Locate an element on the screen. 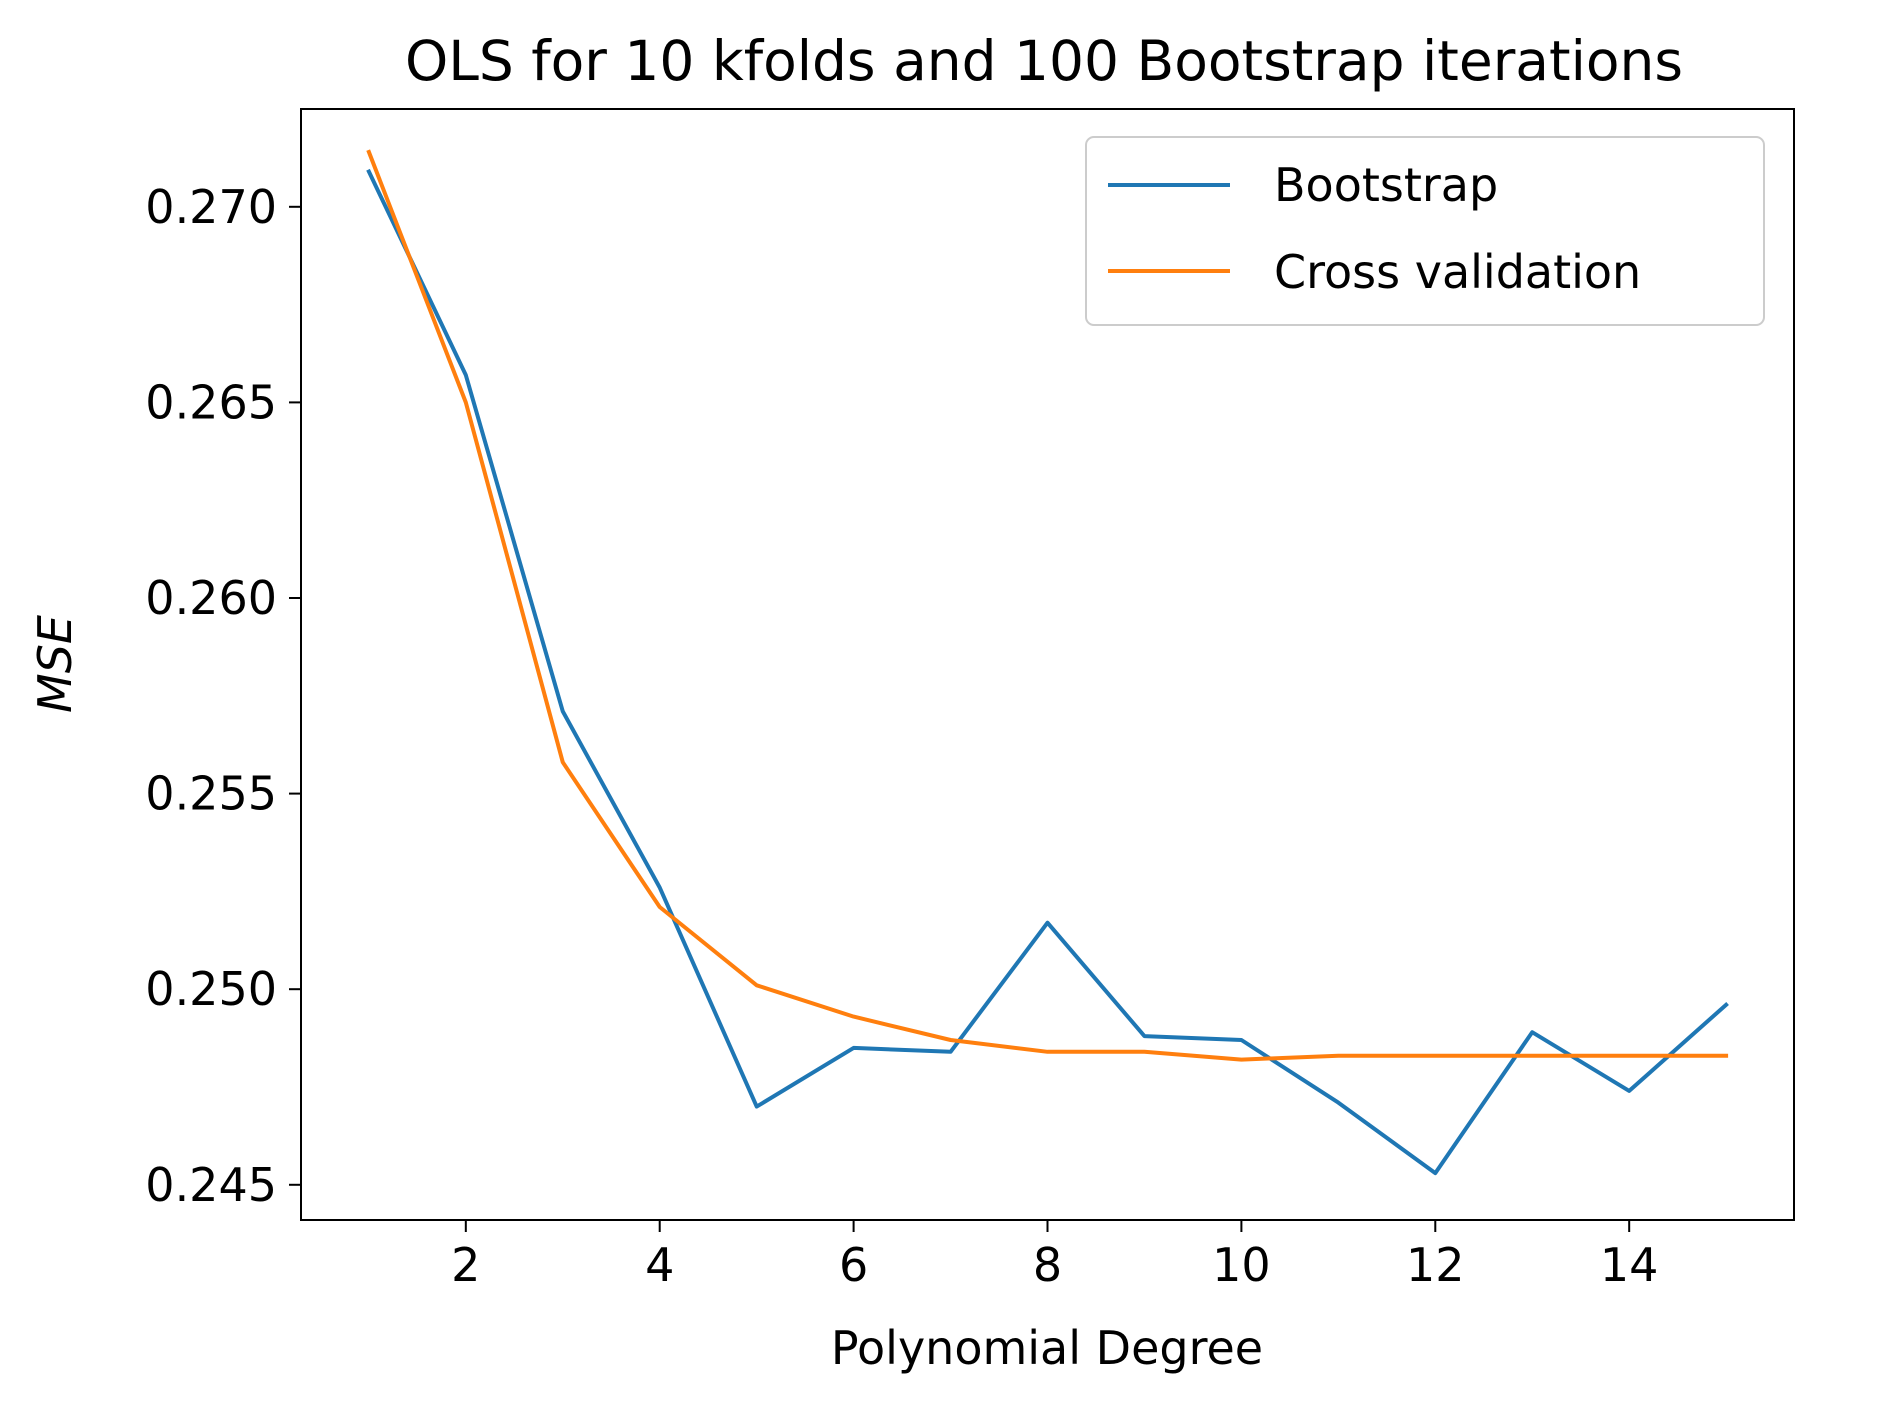 The width and height of the screenshot is (1887, 1406). legend-label-bootstrap: Bootstrap is located at coordinates (1386, 185).